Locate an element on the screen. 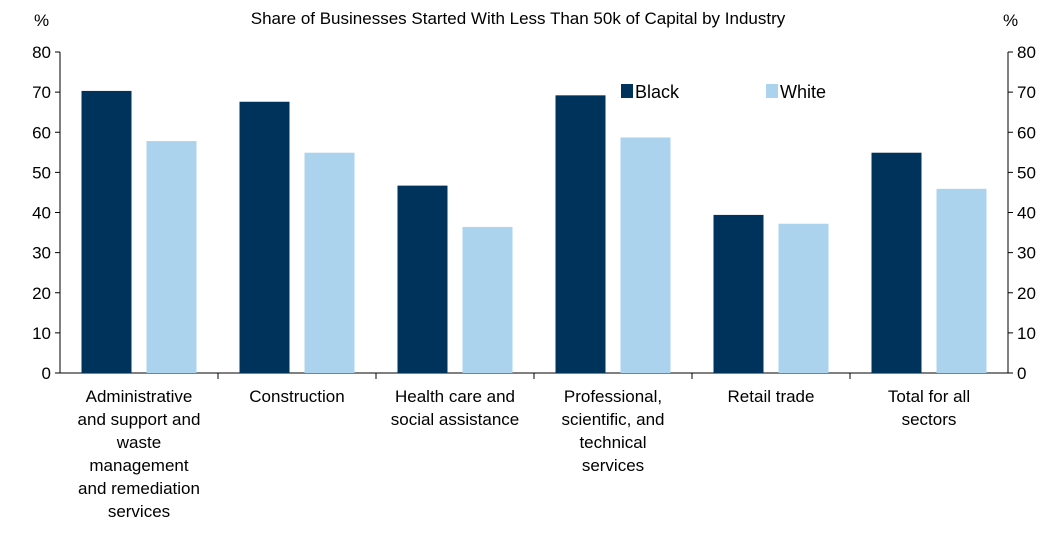 This screenshot has width=1062, height=534. y-tick-label-left: 50 is located at coordinates (41, 172).